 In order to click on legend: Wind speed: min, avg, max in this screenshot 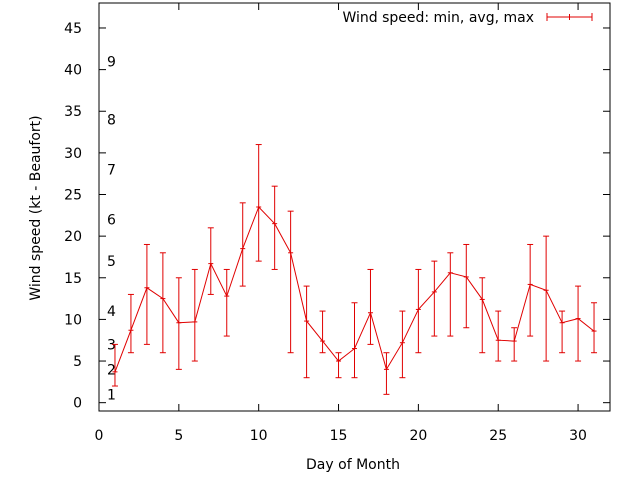, I will do `click(467, 18)`.